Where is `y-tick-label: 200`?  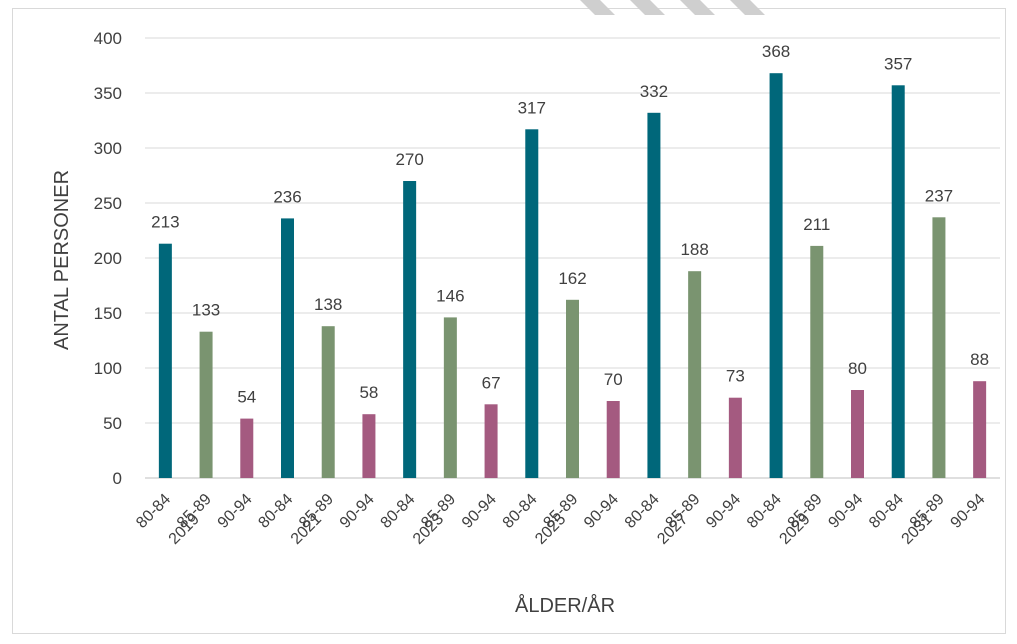
y-tick-label: 200 is located at coordinates (108, 258).